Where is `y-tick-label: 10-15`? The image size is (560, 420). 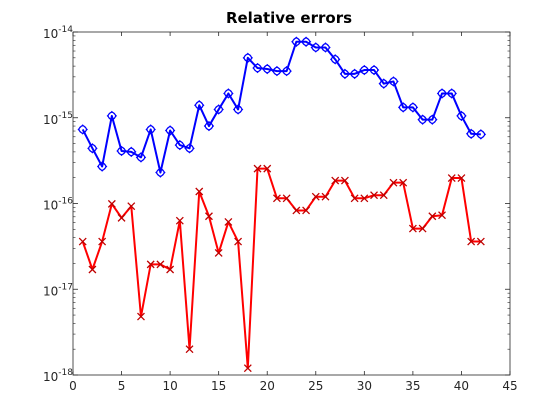 y-tick-label: 10-15 is located at coordinates (58, 119).